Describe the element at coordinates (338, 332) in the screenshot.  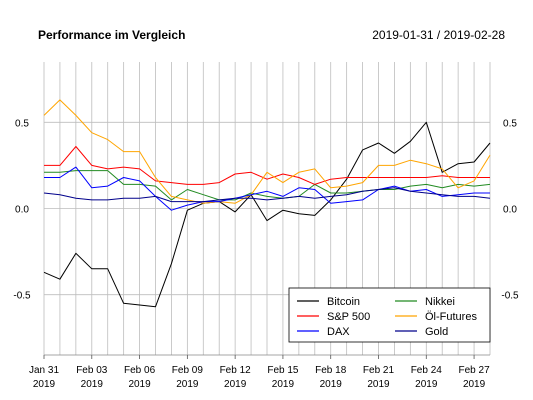
I see `legend-label: DAX` at that location.